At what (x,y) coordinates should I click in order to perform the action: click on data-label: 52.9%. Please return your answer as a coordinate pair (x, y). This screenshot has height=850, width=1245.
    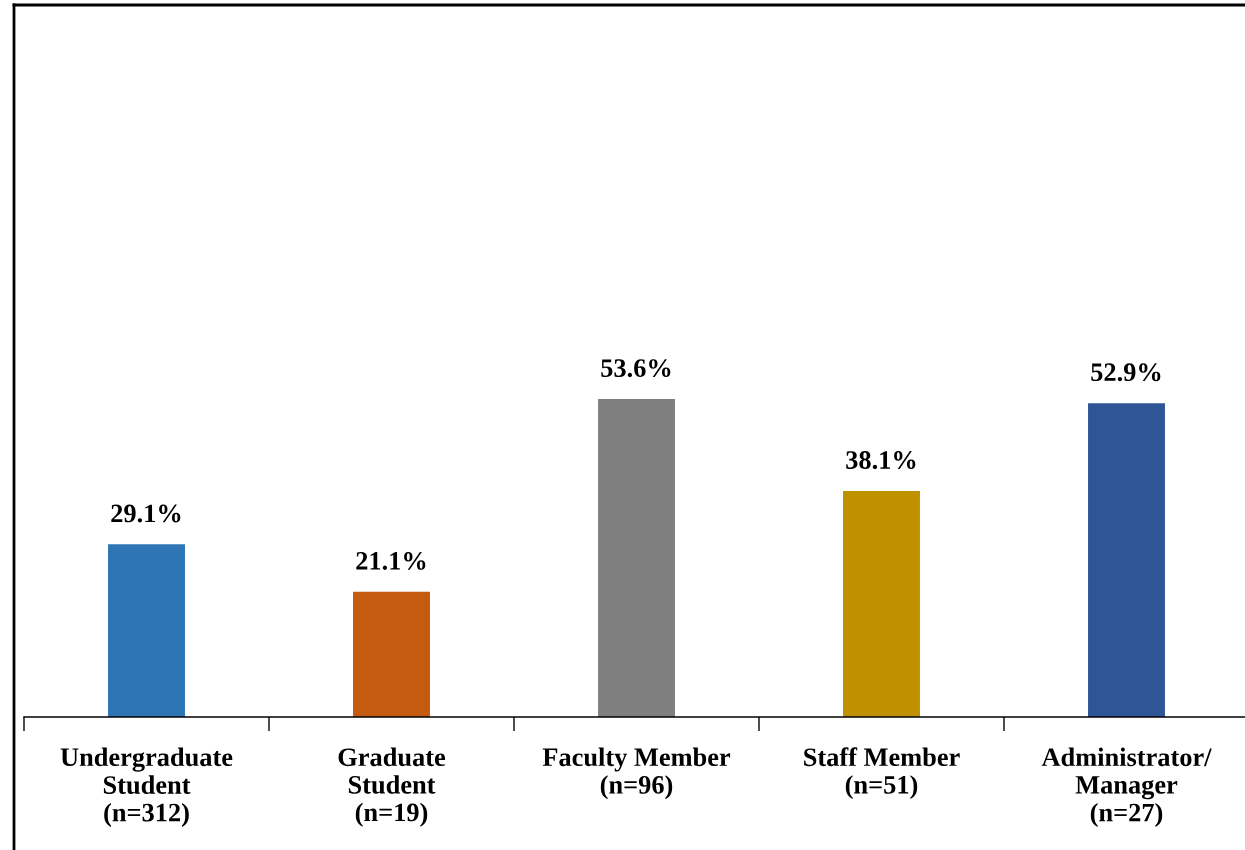
    Looking at the image, I should click on (1126, 372).